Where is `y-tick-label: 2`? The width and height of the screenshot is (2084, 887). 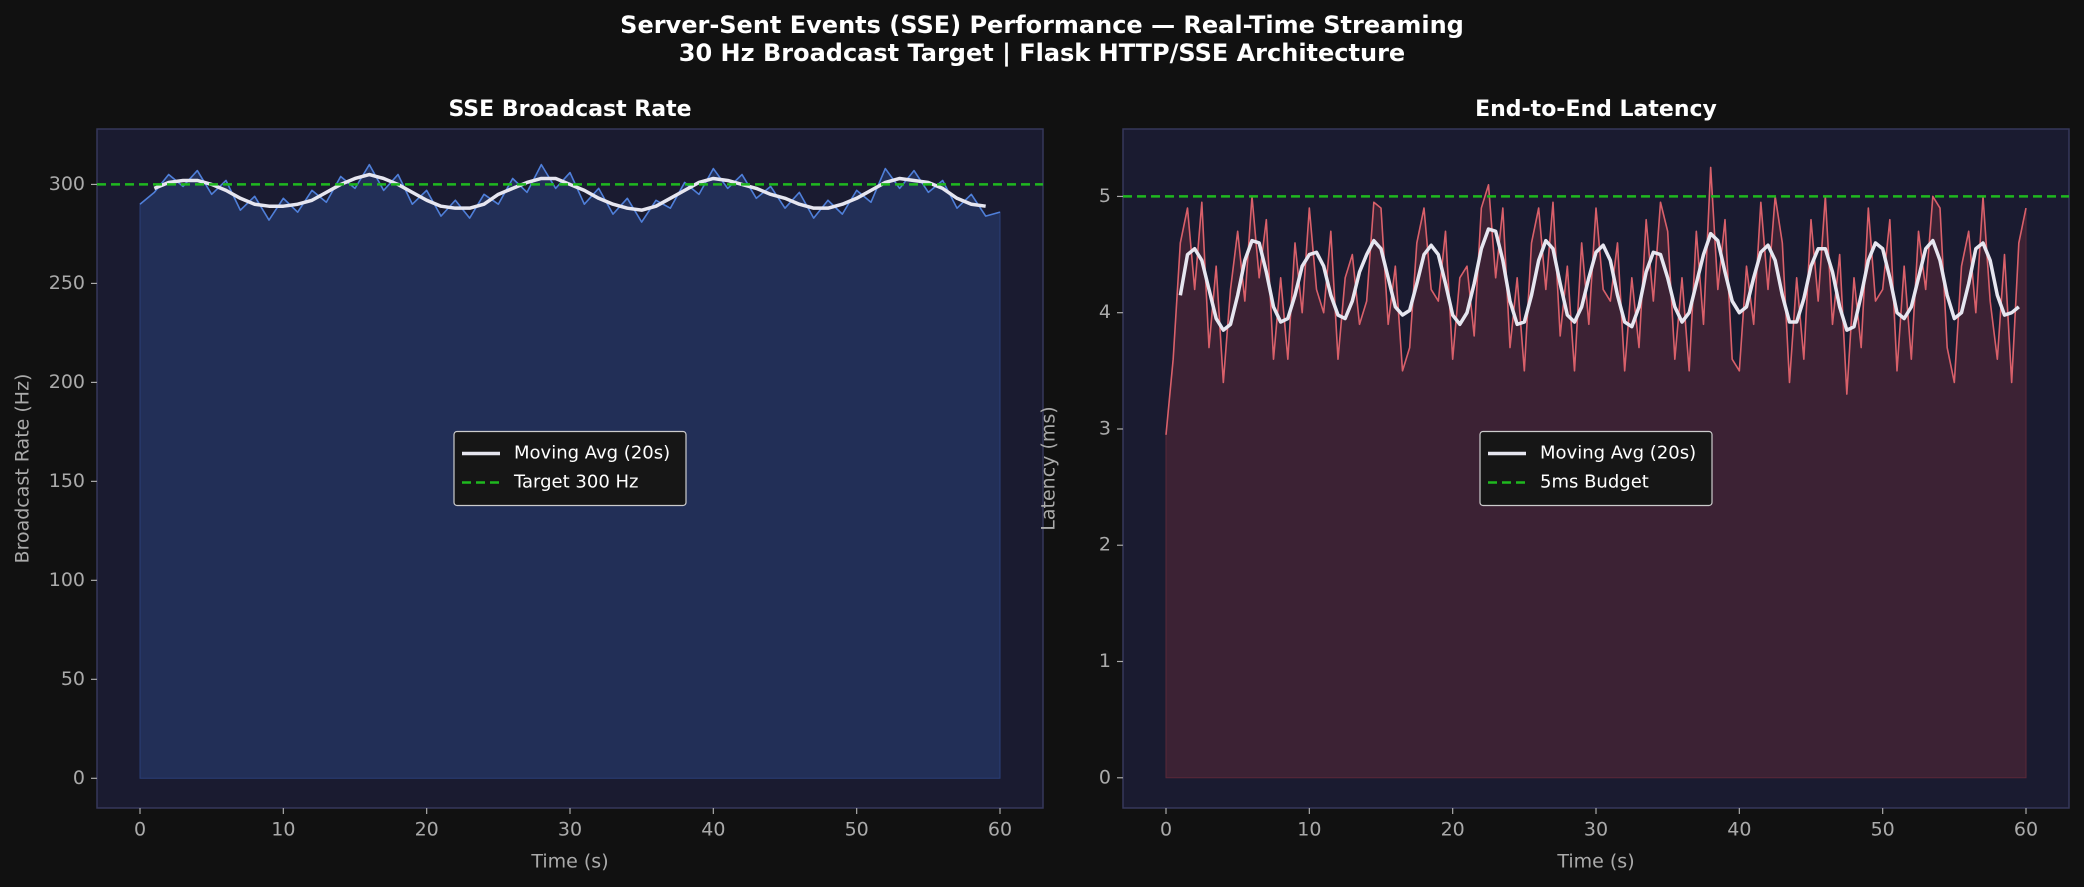
y-tick-label: 2 is located at coordinates (1105, 545).